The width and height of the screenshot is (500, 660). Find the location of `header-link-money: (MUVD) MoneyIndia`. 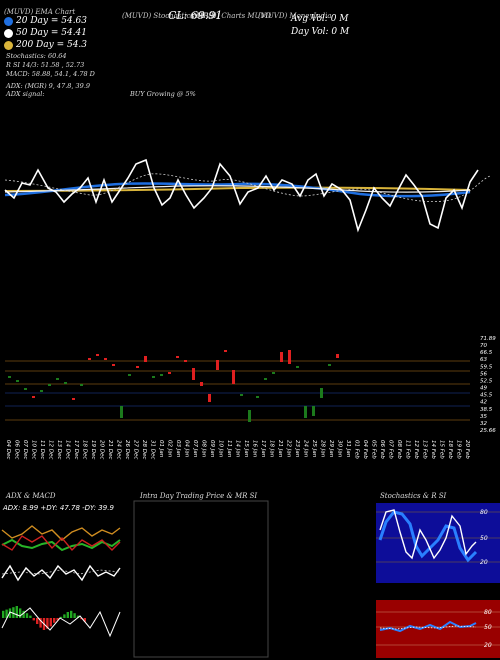

header-link-money: (MUVD) MoneyIndia is located at coordinates (295, 16).